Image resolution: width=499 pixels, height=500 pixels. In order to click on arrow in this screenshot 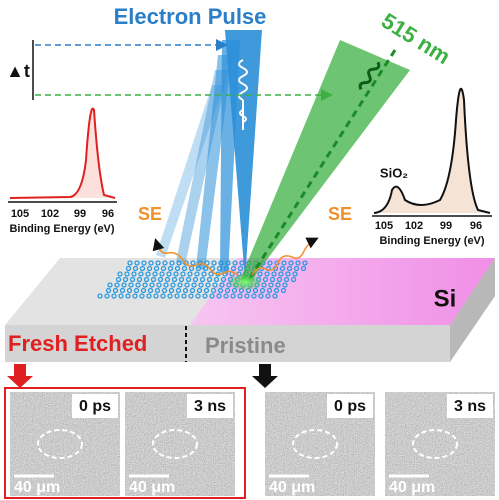, I will do `click(20, 376)`.